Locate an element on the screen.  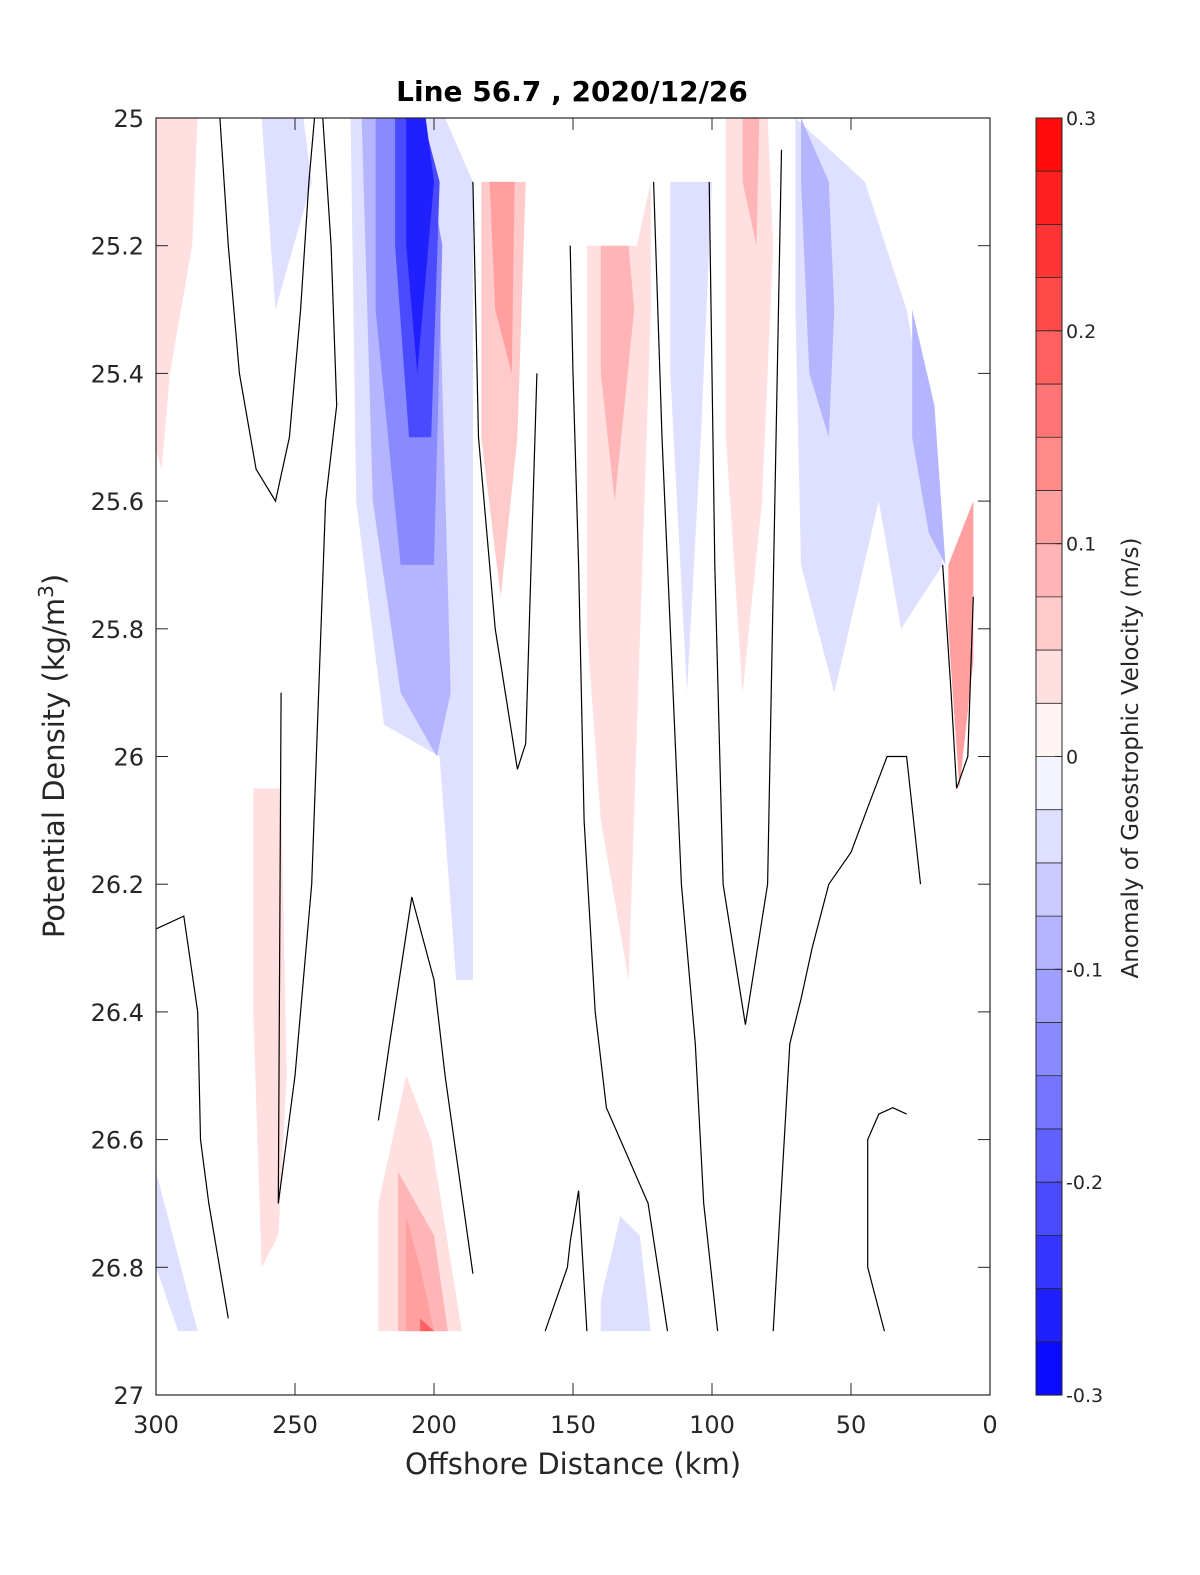
x-tick-label: 0 is located at coordinates (989, 1425).